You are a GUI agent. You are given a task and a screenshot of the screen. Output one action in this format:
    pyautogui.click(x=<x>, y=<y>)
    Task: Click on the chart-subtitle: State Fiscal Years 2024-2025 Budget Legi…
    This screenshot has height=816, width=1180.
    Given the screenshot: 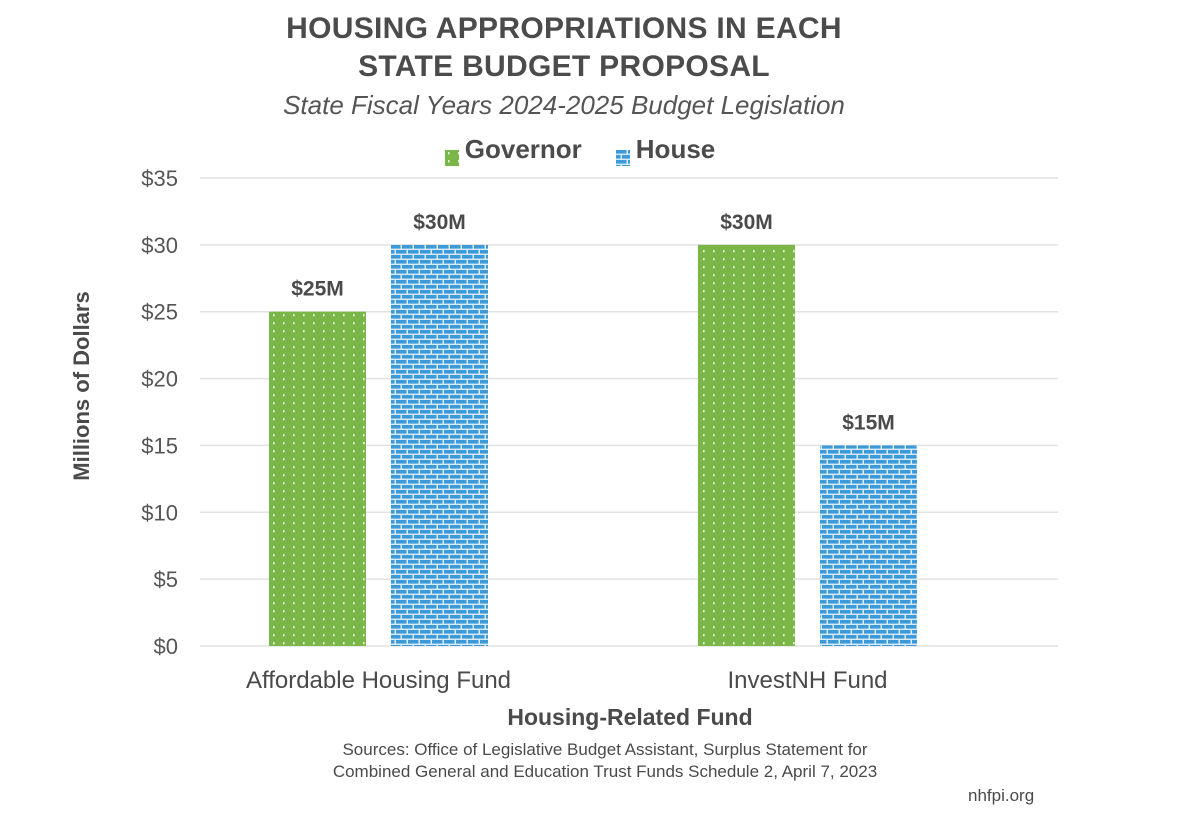 What is the action you would take?
    pyautogui.click(x=564, y=105)
    